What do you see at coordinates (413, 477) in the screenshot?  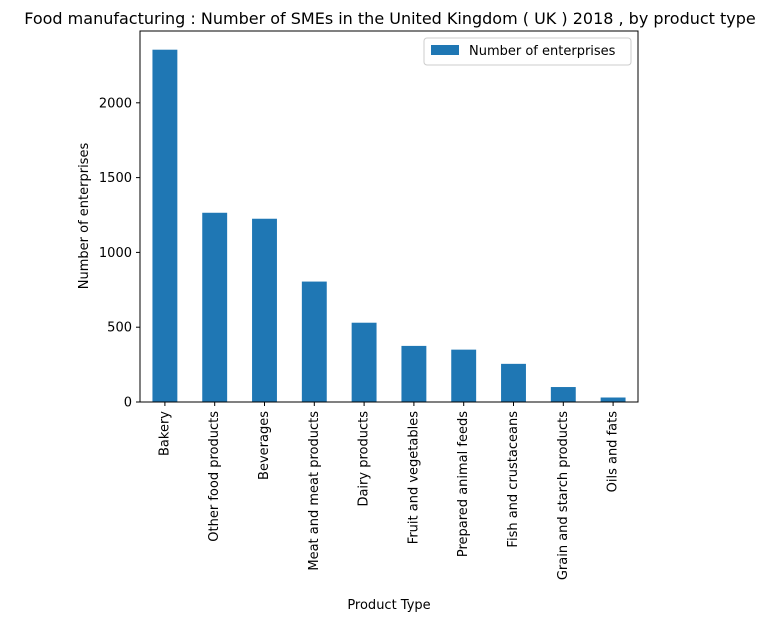 I see `x-tick-label: Fruit and vegetables` at bounding box center [413, 477].